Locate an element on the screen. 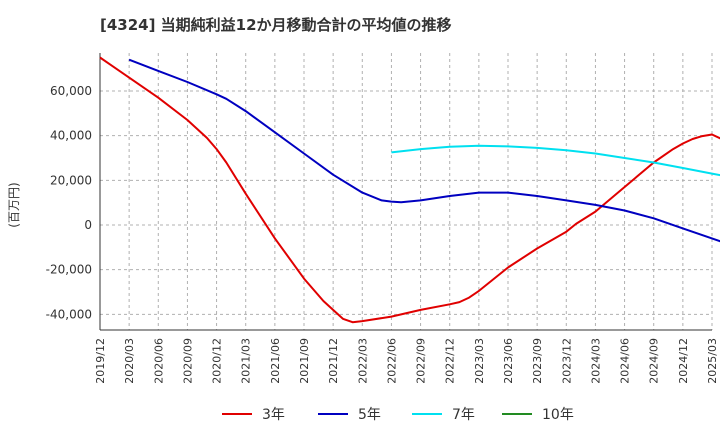 This screenshot has height=440, width=720. y-tick-label: 20,000 is located at coordinates (71, 180).